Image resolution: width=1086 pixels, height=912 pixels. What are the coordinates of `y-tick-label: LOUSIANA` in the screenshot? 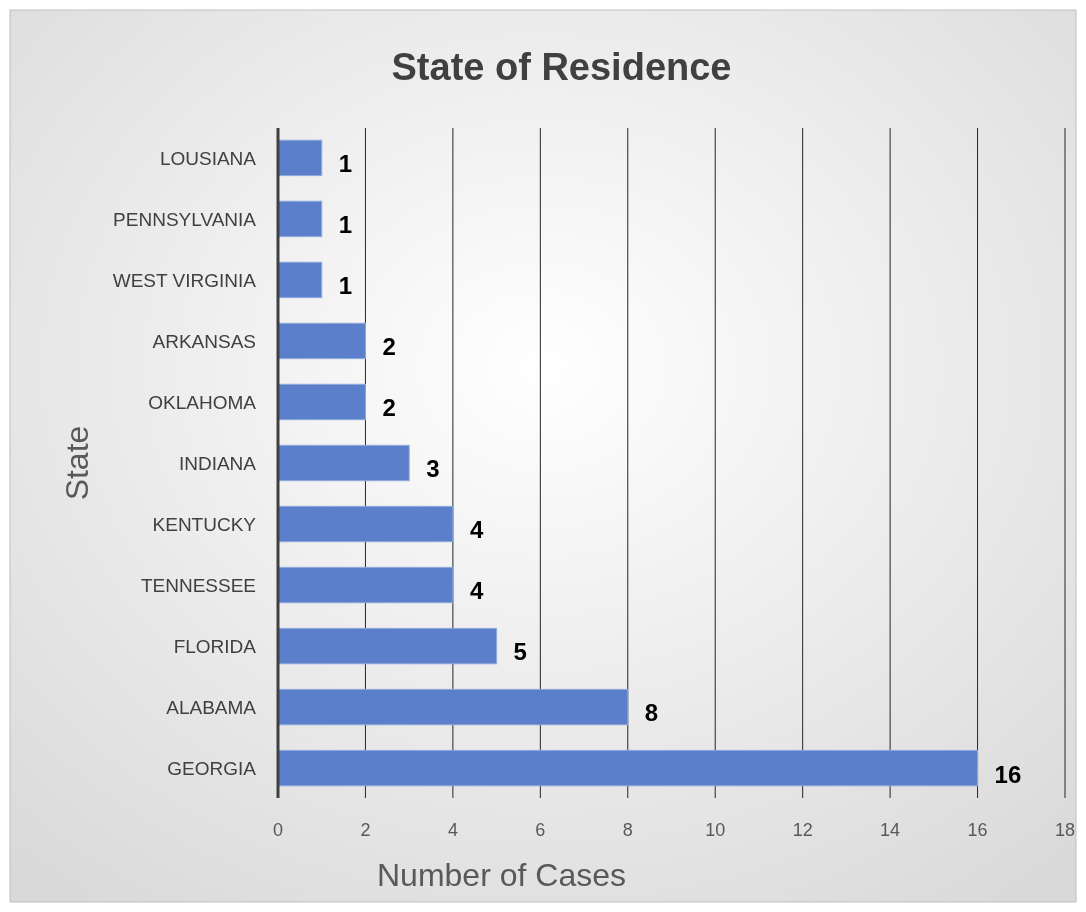 It's located at (208, 158).